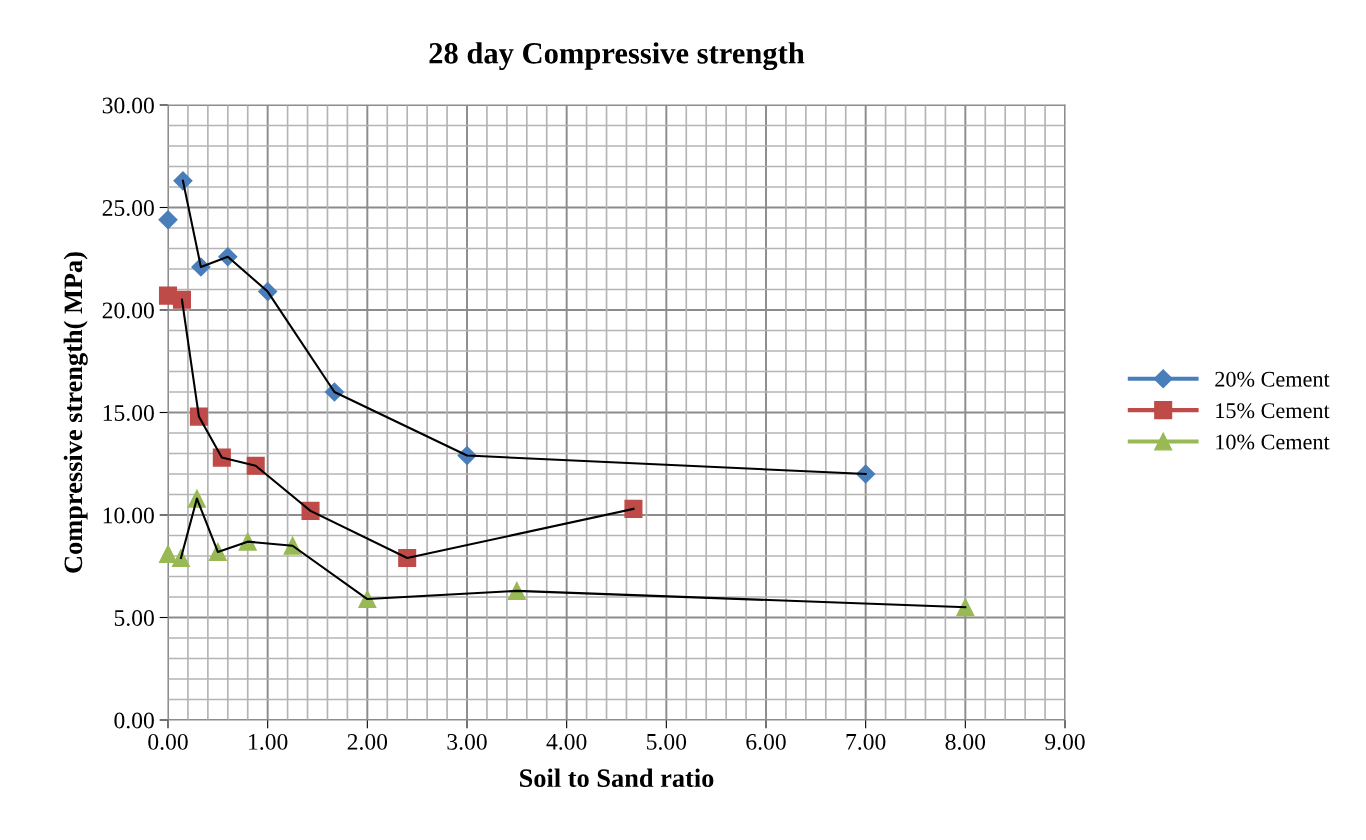 This screenshot has height=840, width=1366. What do you see at coordinates (1273, 411) in the screenshot?
I see `legend-label: 15% Cement` at bounding box center [1273, 411].